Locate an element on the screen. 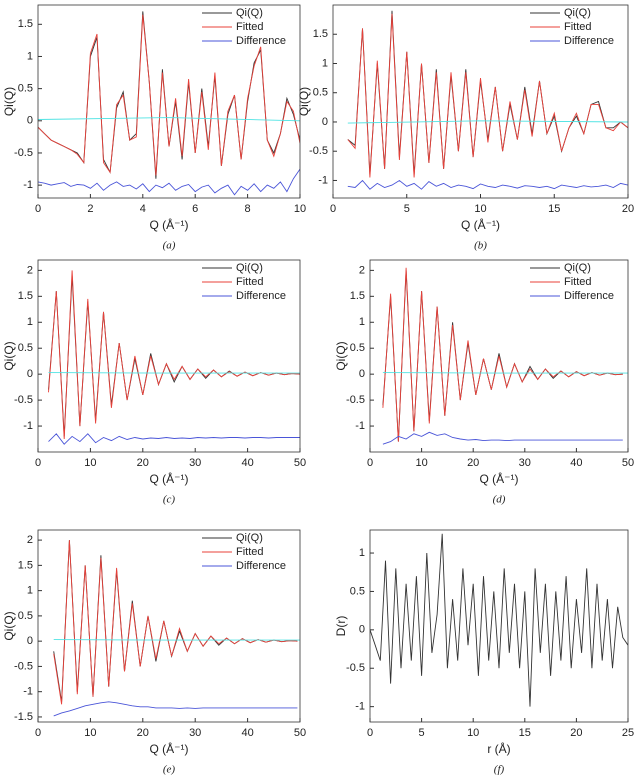 The height and width of the screenshot is (783, 640). x-tick-label: 8 is located at coordinates (248, 209).